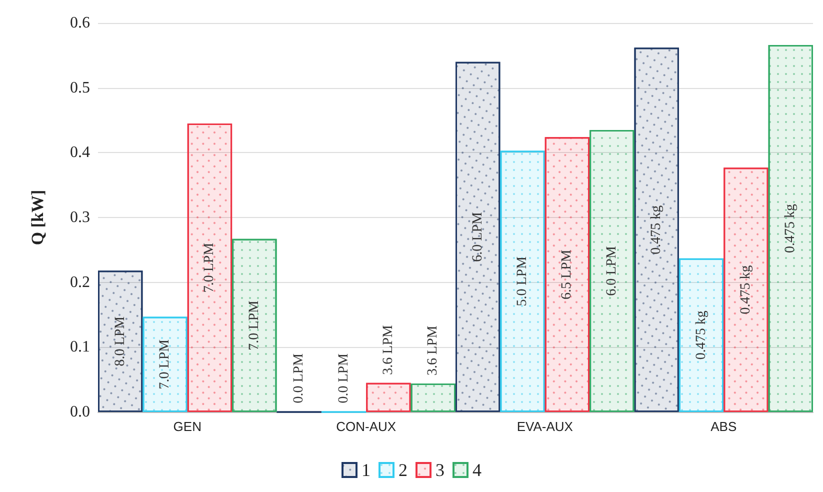 This screenshot has width=823, height=492. What do you see at coordinates (403, 470) in the screenshot?
I see `legend-label: 2` at bounding box center [403, 470].